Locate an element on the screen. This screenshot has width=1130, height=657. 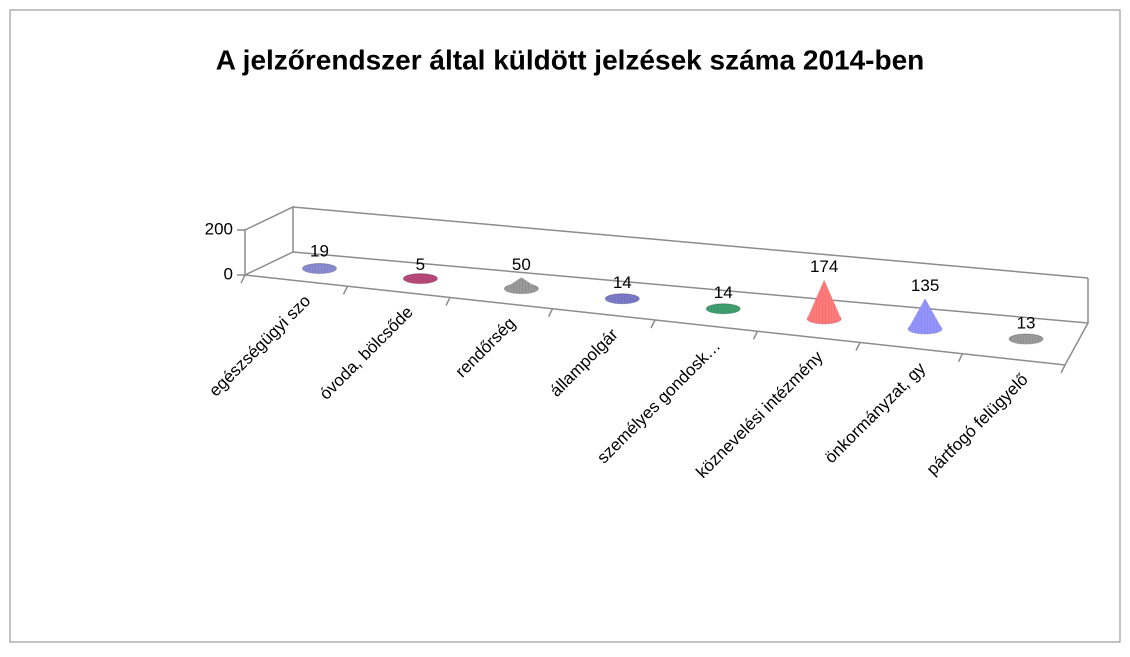
x-tick-label: rendőrség is located at coordinates (486, 348).